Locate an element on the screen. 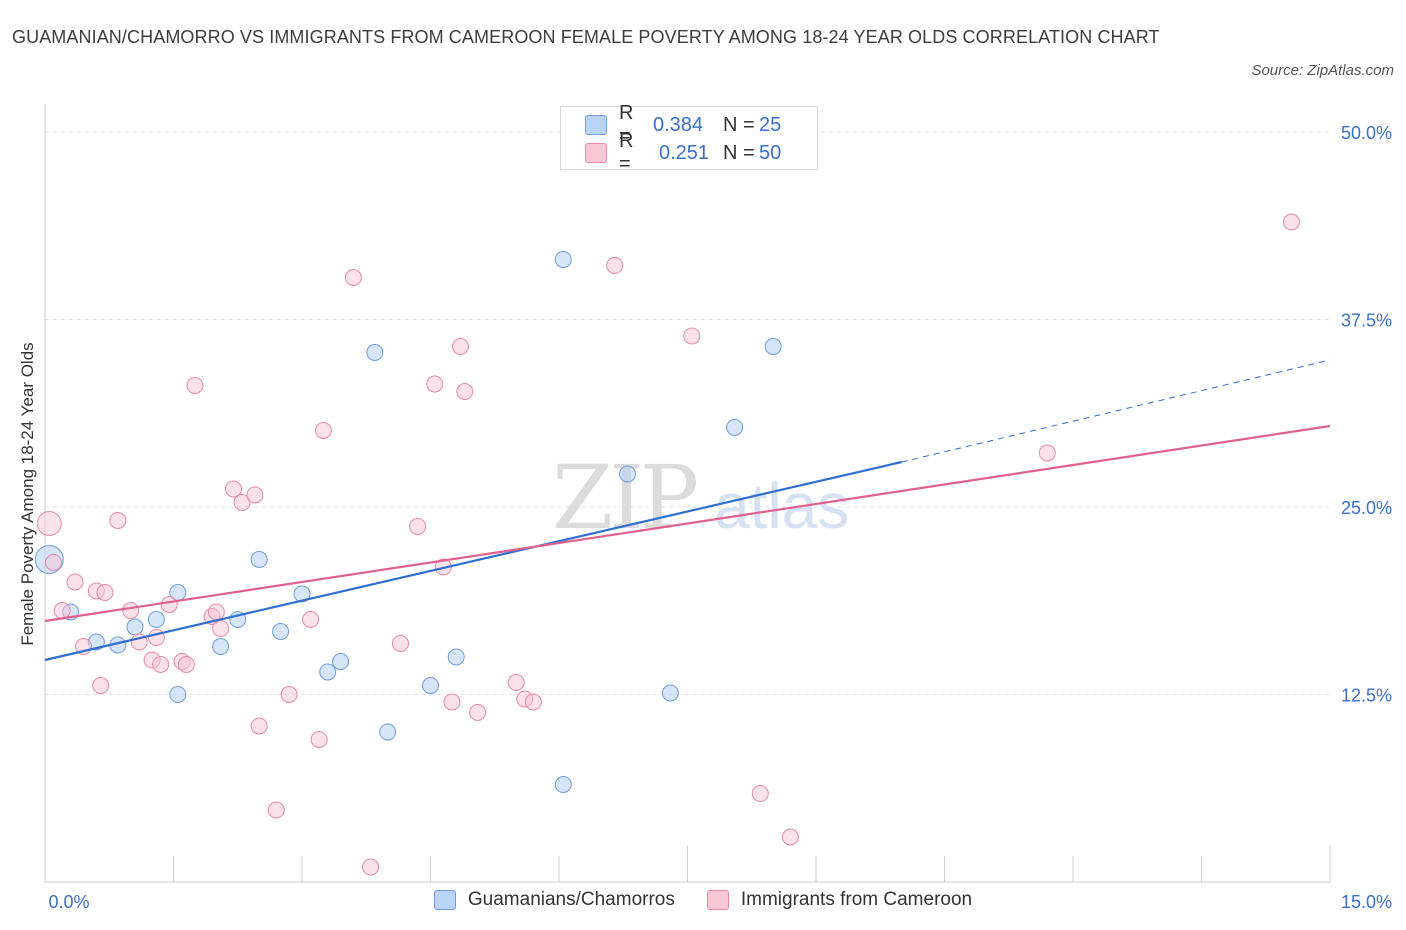 The width and height of the screenshot is (1406, 930). series-swatch-pink is located at coordinates (717, 900).